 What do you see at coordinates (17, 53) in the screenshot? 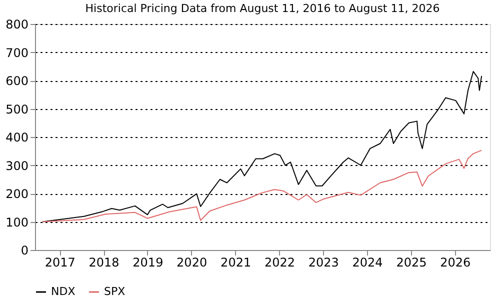
I see `y-tick-label: 700` at bounding box center [17, 53].